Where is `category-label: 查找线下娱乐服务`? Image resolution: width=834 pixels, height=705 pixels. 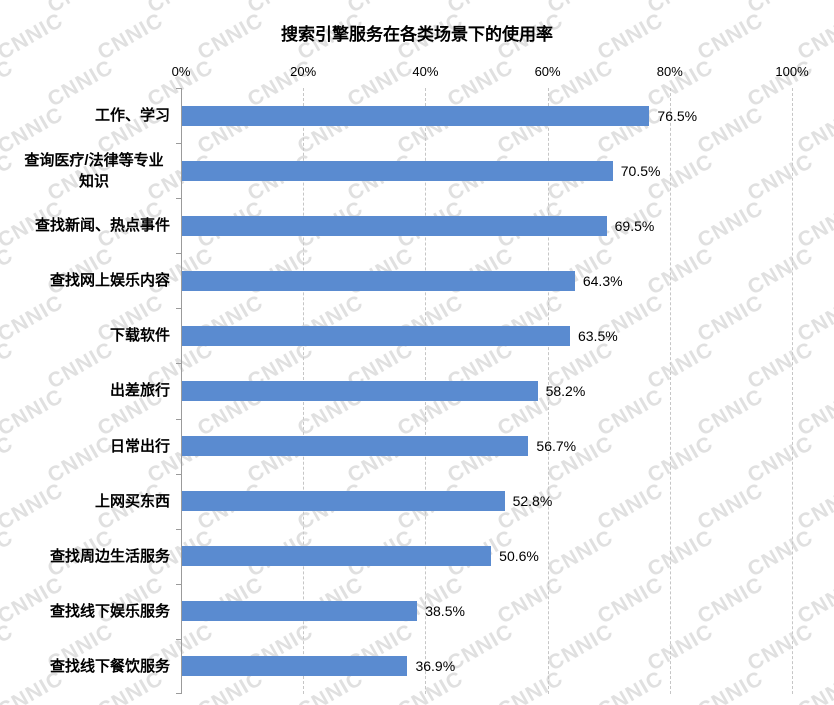 category-label: 查找线下娱乐服务 is located at coordinates (109, 611).